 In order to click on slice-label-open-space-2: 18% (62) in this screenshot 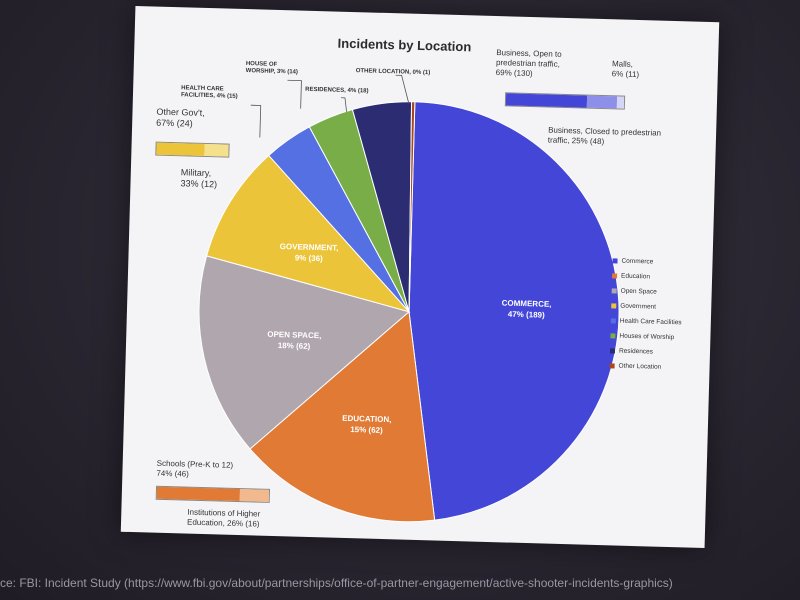, I will do `click(294, 346)`.